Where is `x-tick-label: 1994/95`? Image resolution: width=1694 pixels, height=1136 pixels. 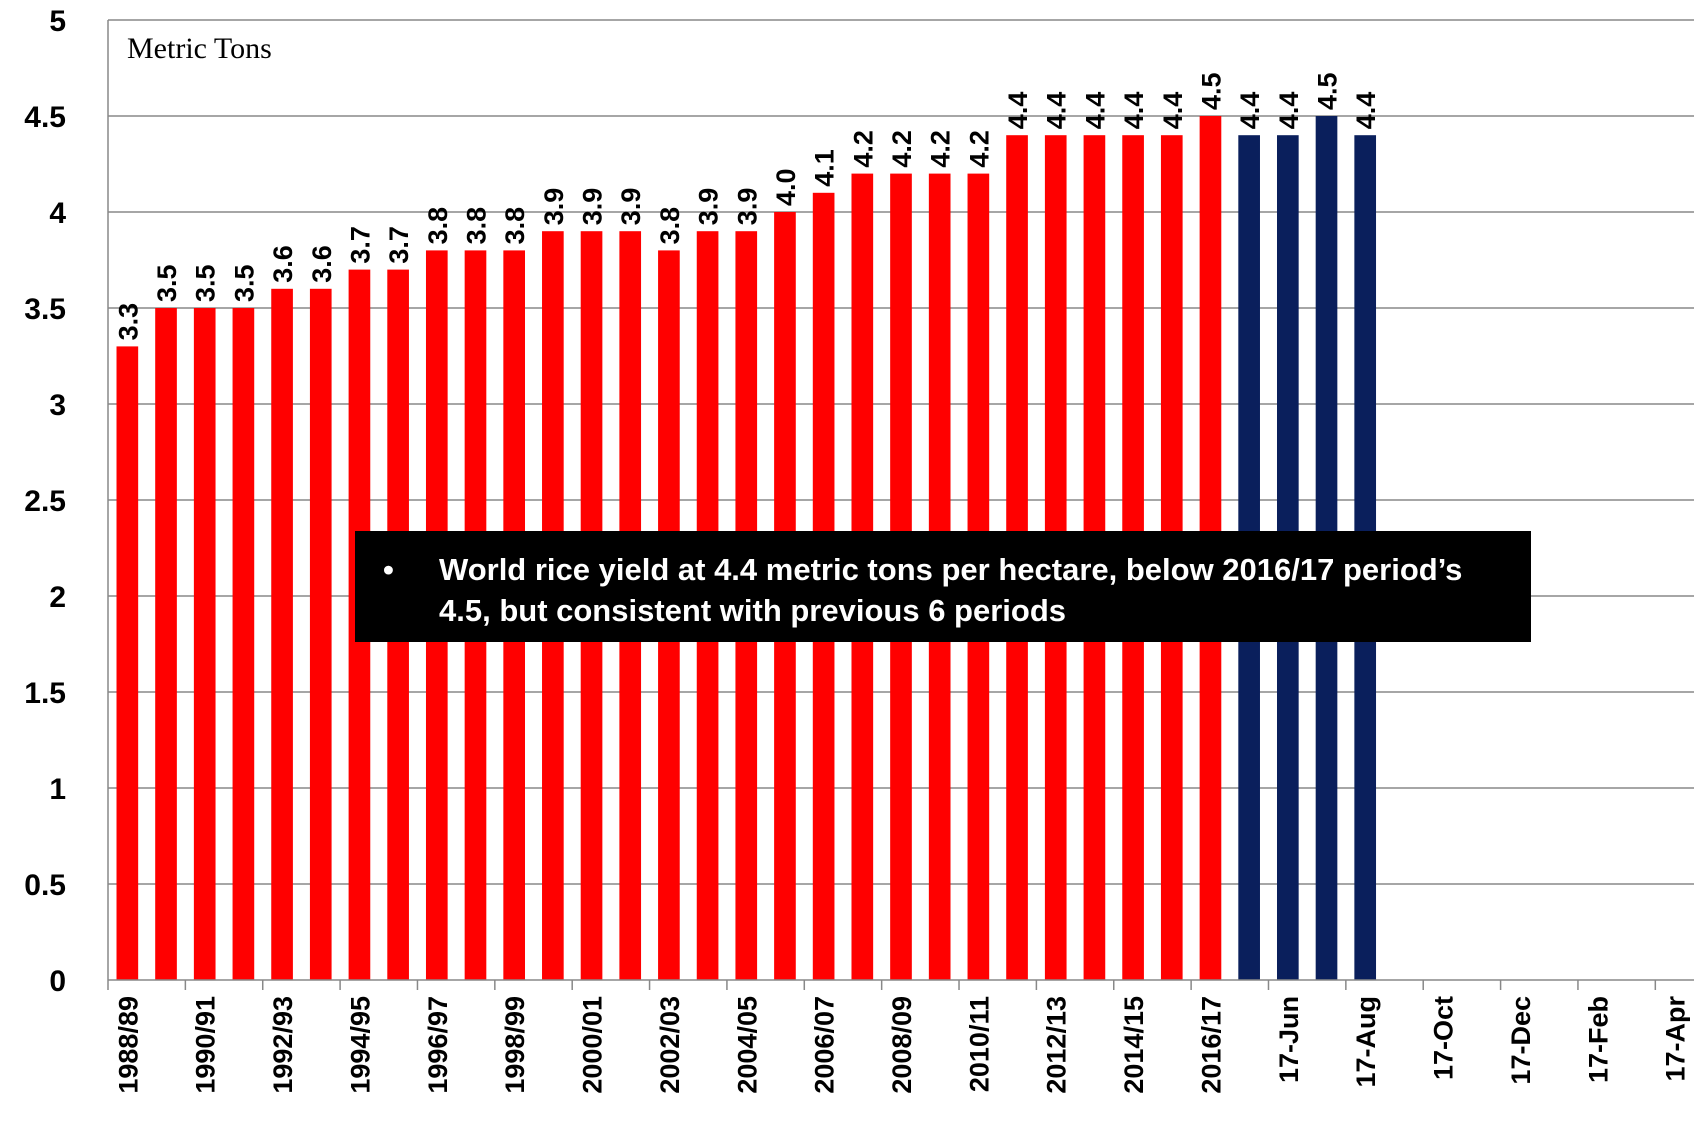 x-tick-label: 1994/95 is located at coordinates (360, 1045).